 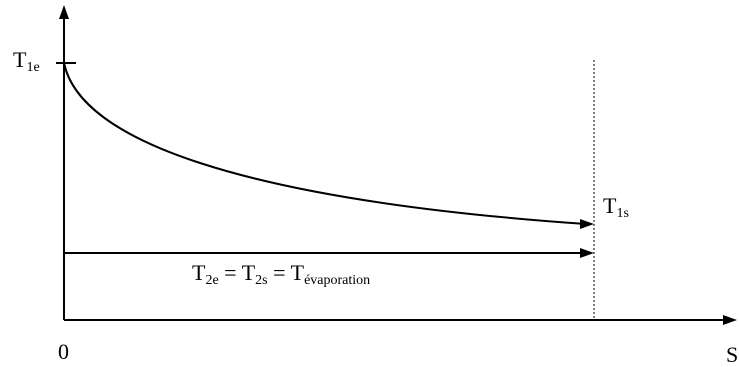 I want to click on t1s-label: T1s, so click(x=616, y=207).